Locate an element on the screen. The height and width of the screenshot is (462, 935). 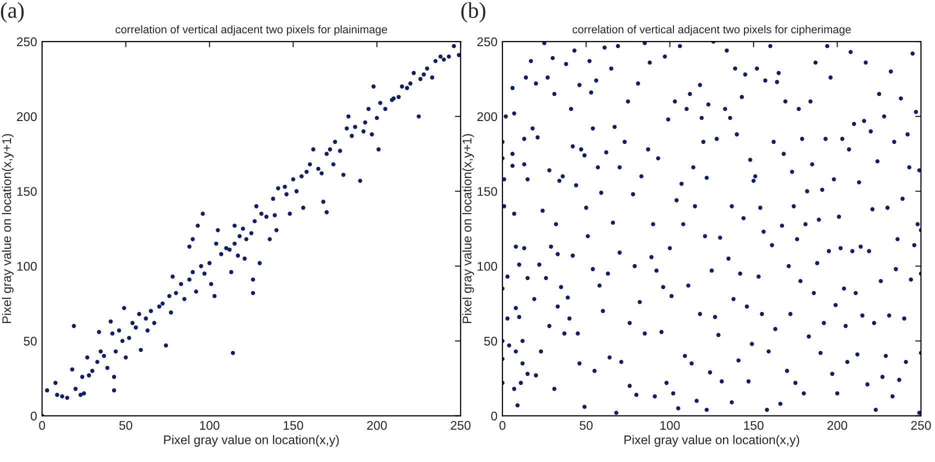
text: (b) is located at coordinates (473, 12).